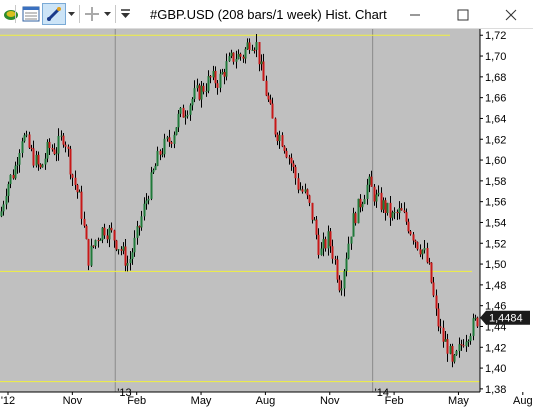  What do you see at coordinates (495, 57) in the screenshot?
I see `y-tick-label: 1,70` at bounding box center [495, 57].